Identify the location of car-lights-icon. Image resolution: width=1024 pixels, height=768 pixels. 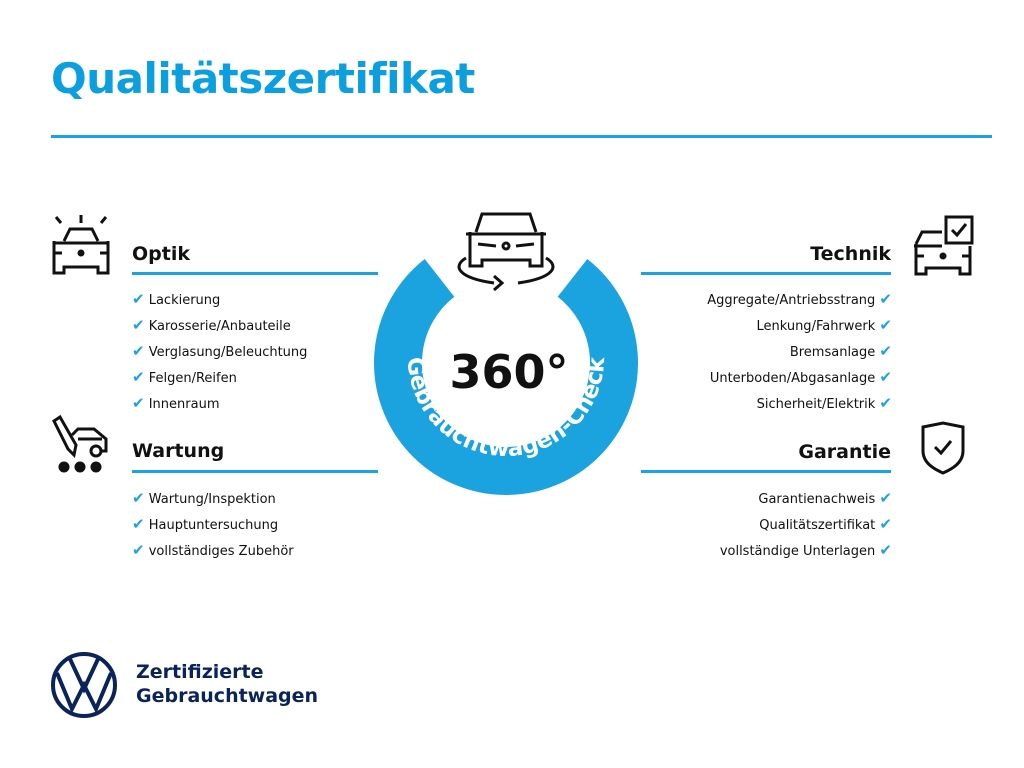
(81, 245).